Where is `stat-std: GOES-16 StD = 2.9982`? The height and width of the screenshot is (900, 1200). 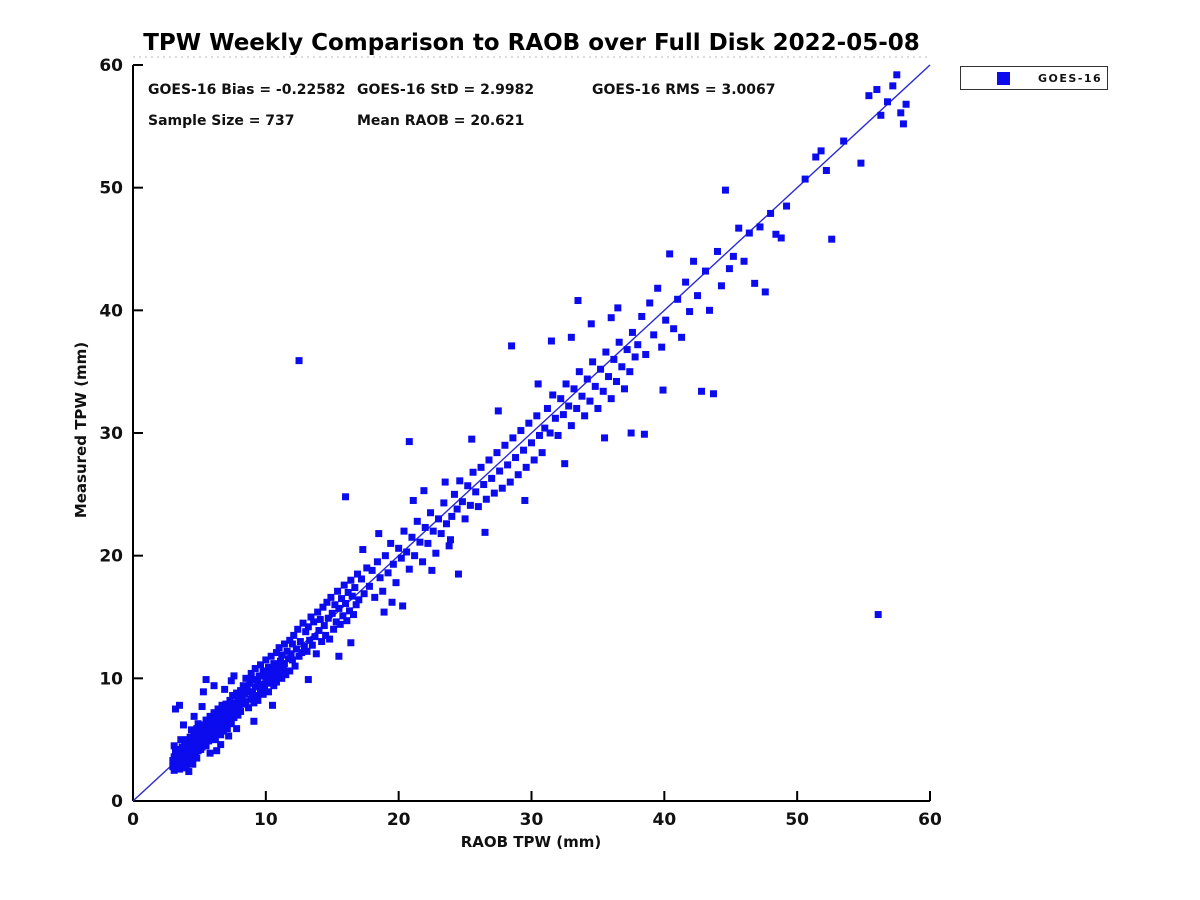 stat-std: GOES-16 StD = 2.9982 is located at coordinates (446, 90).